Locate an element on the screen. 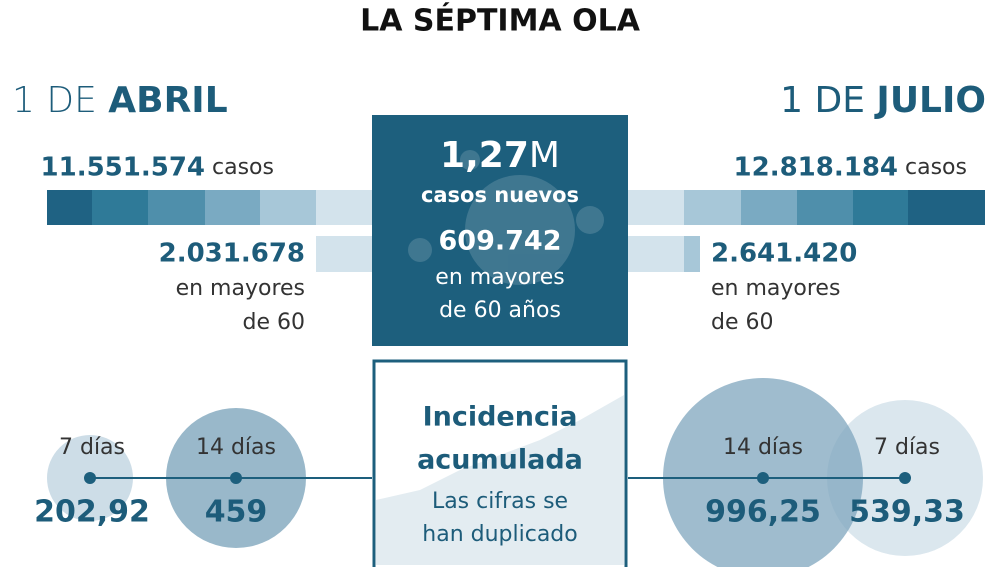  center-box is located at coordinates (500, 230).